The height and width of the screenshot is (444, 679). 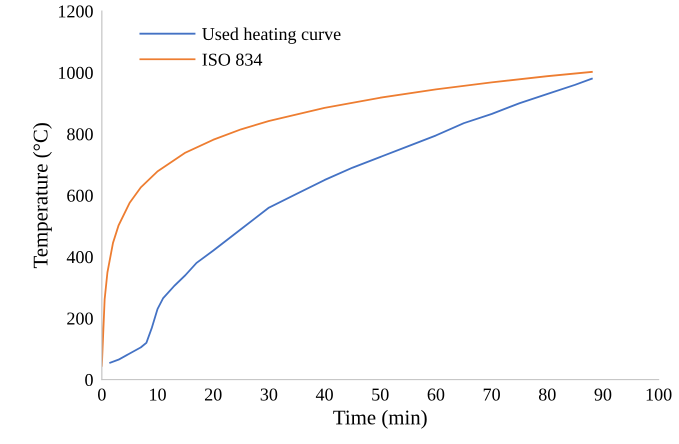 I want to click on x-tick-label: 0, so click(x=102, y=394).